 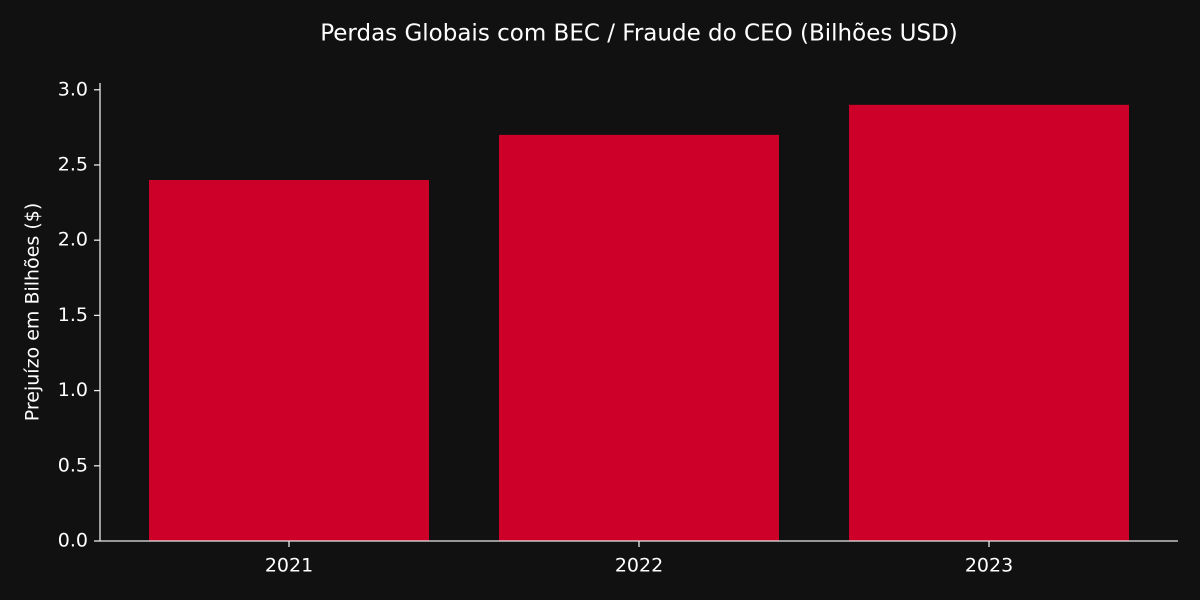 I want to click on y-tick-label: 2.5, so click(x=73, y=164).